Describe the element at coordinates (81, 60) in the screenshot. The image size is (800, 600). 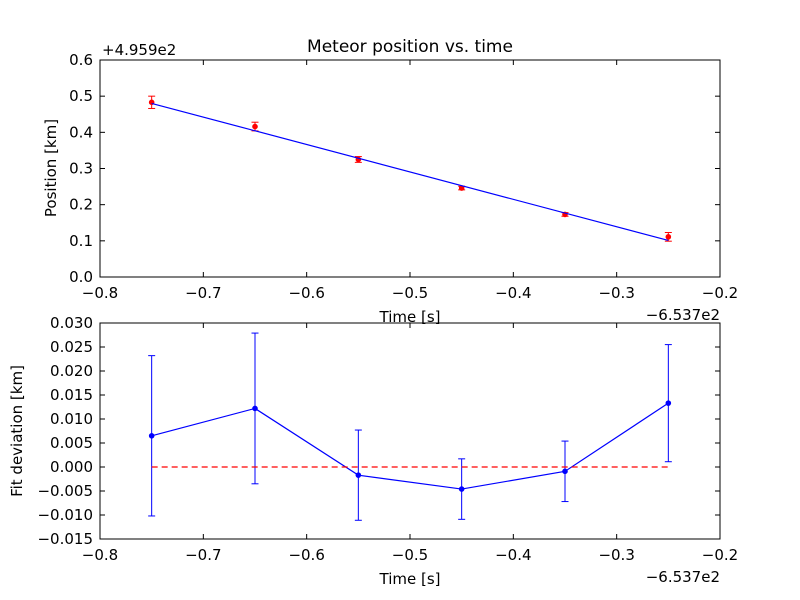
I see `y-tick-label: 0.6` at that location.